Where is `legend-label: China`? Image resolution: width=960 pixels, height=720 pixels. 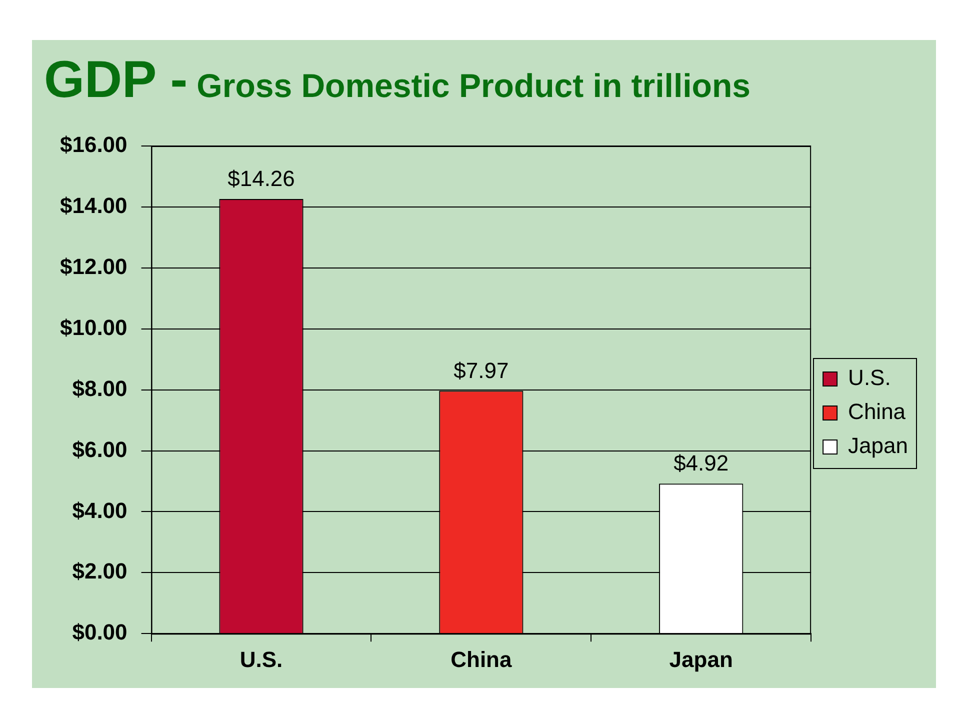
legend-label: China is located at coordinates (877, 411).